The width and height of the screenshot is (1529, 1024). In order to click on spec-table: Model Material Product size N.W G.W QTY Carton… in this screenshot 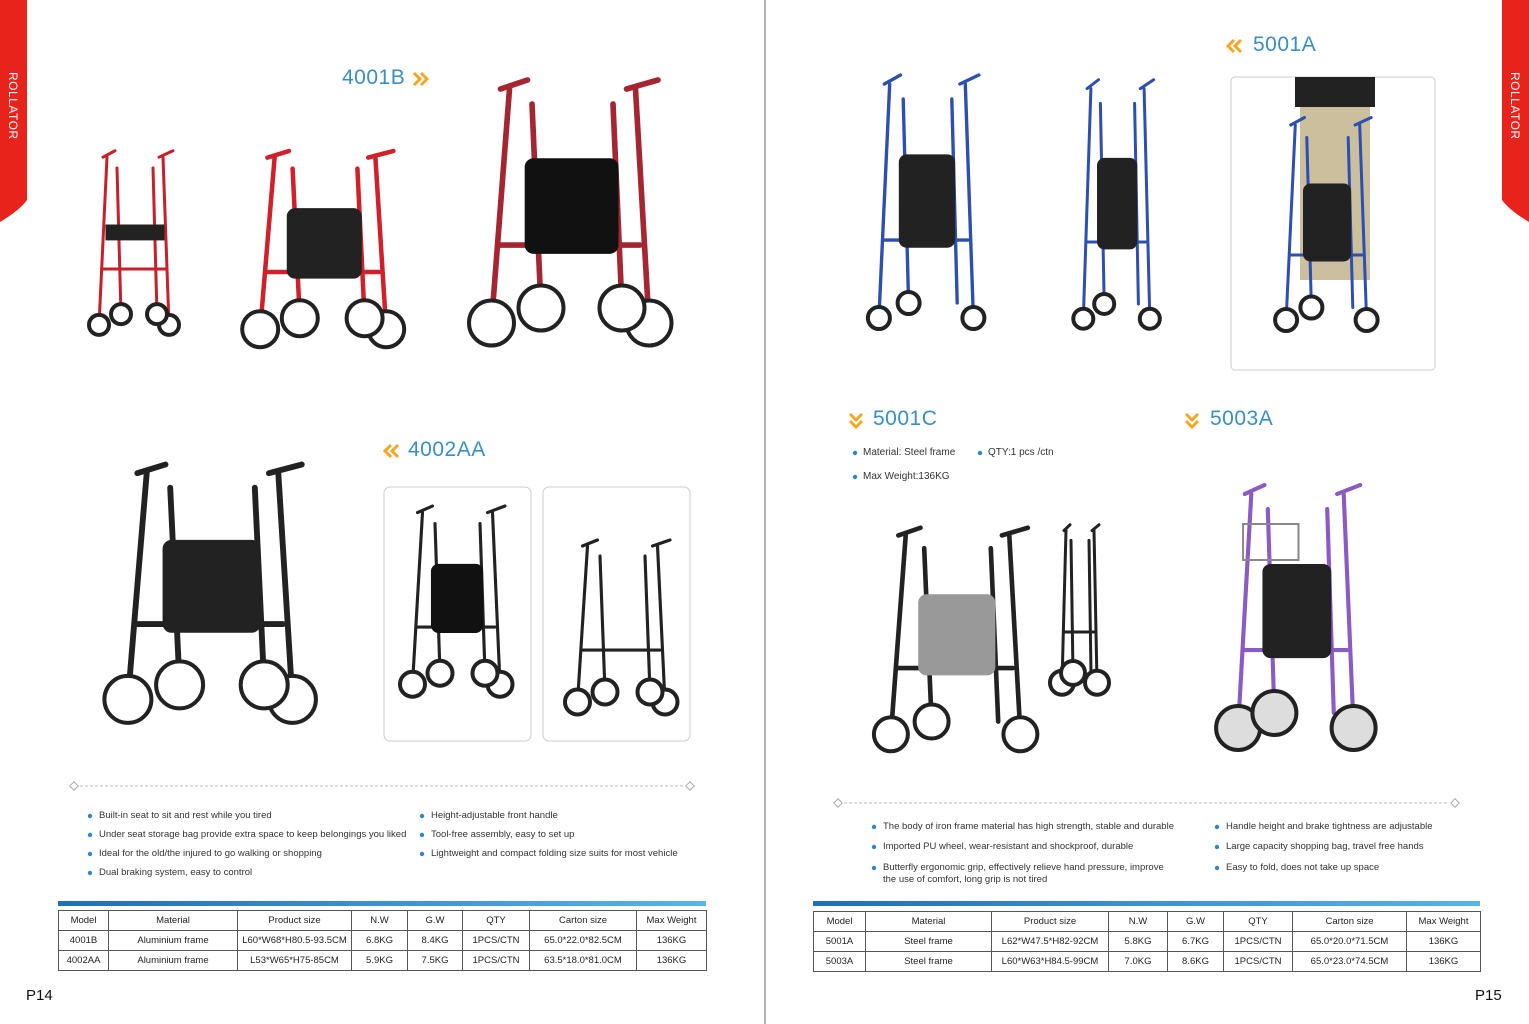, I will do `click(1147, 941)`.